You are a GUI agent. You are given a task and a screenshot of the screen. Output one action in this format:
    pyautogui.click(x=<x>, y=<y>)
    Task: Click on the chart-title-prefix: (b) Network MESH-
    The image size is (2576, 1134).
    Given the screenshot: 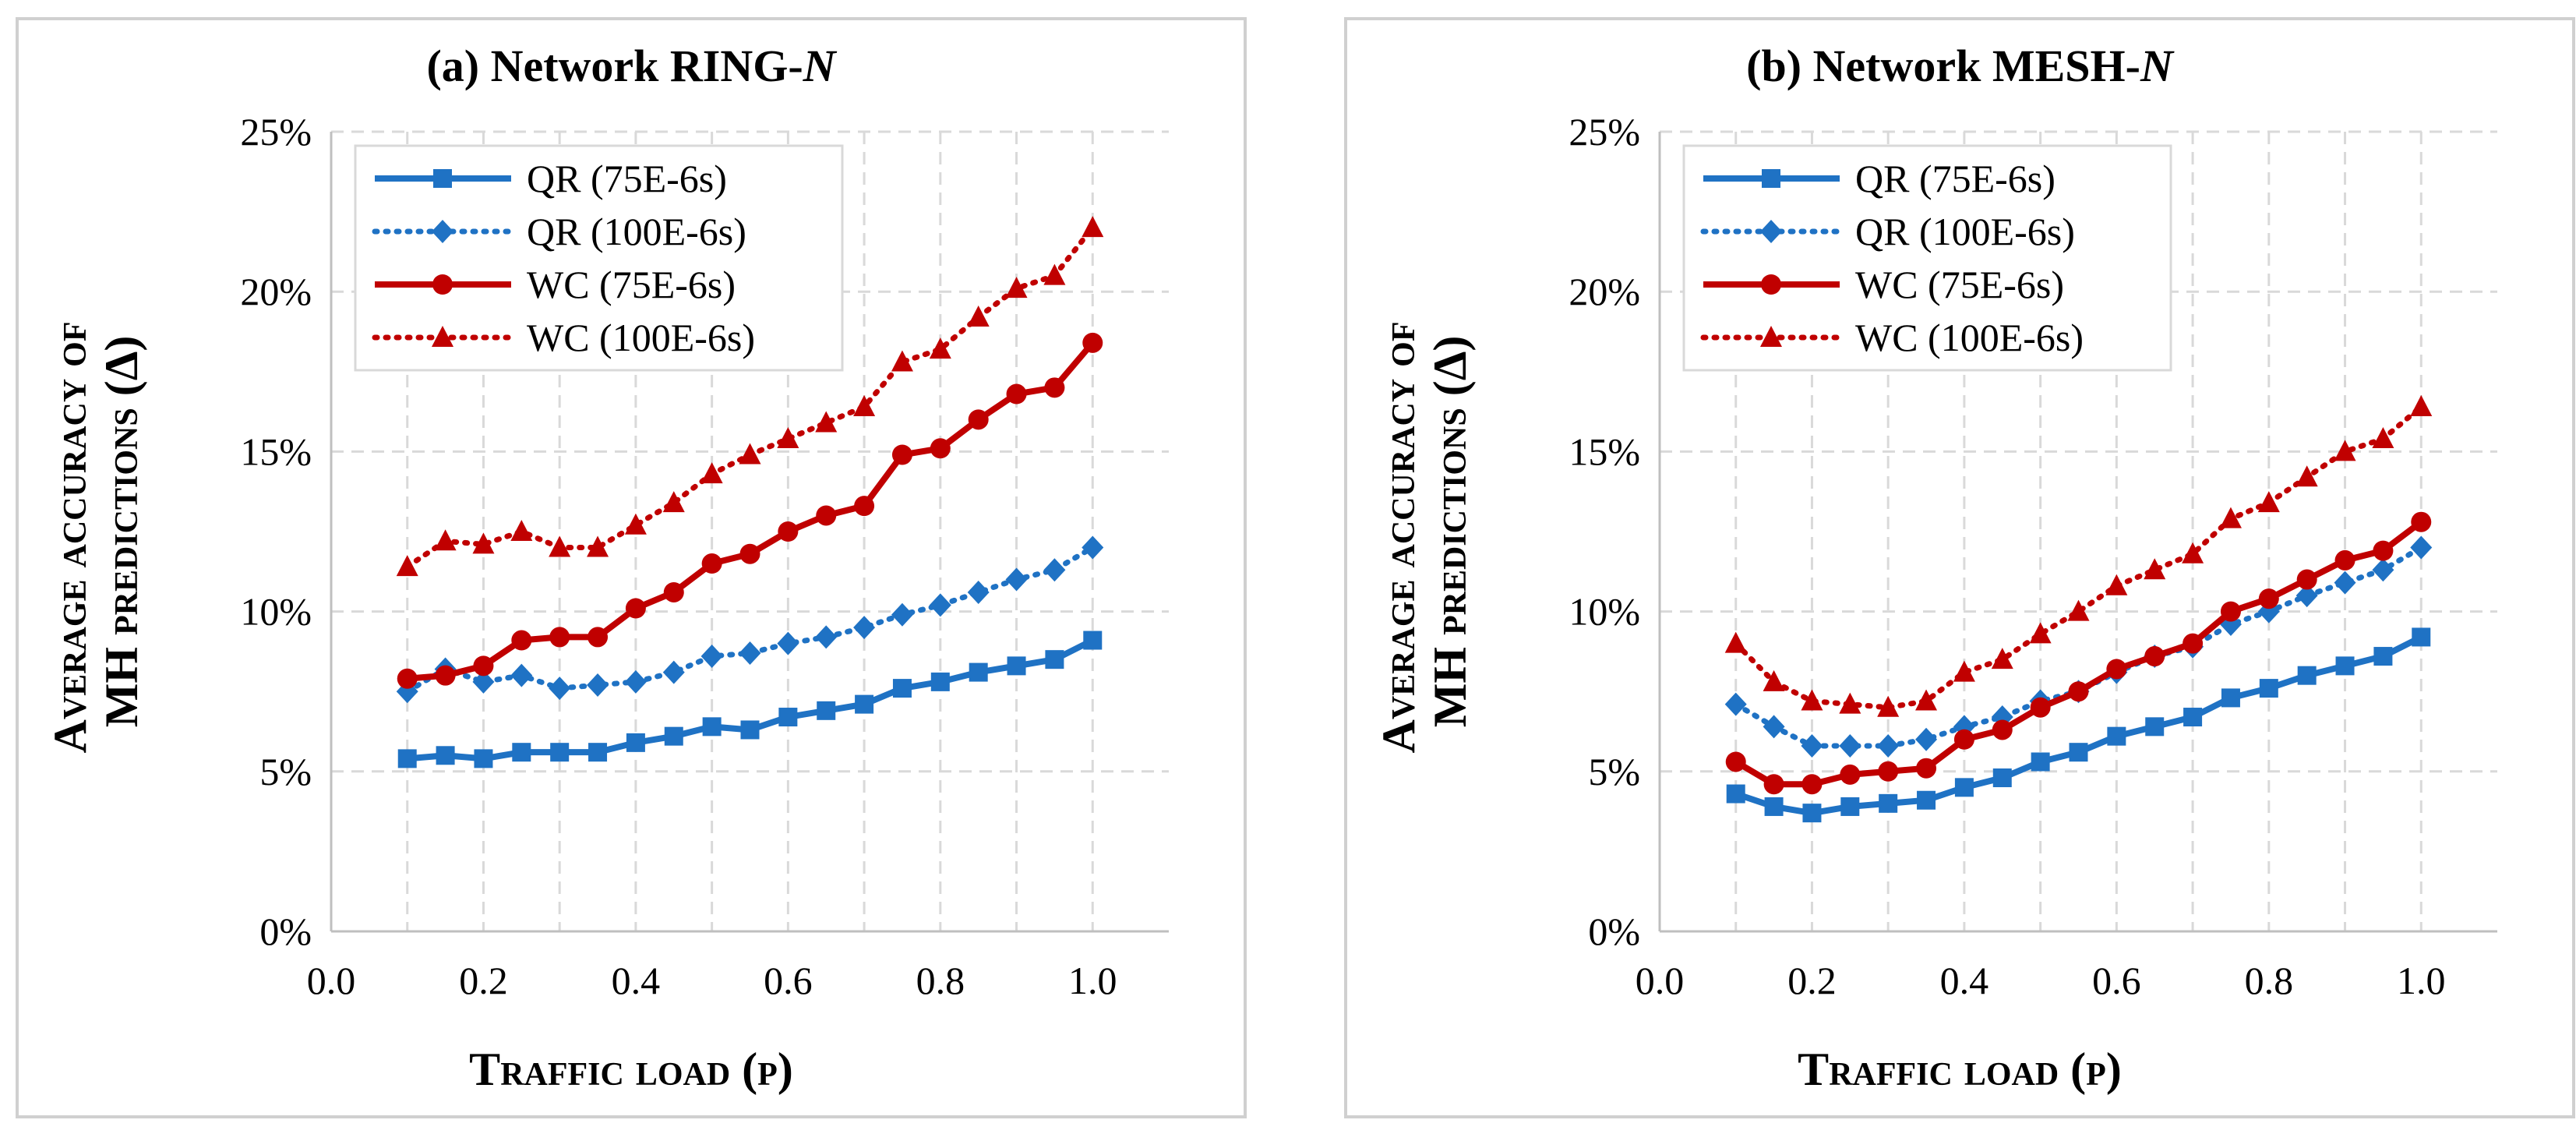 What is the action you would take?
    pyautogui.click(x=1943, y=66)
    